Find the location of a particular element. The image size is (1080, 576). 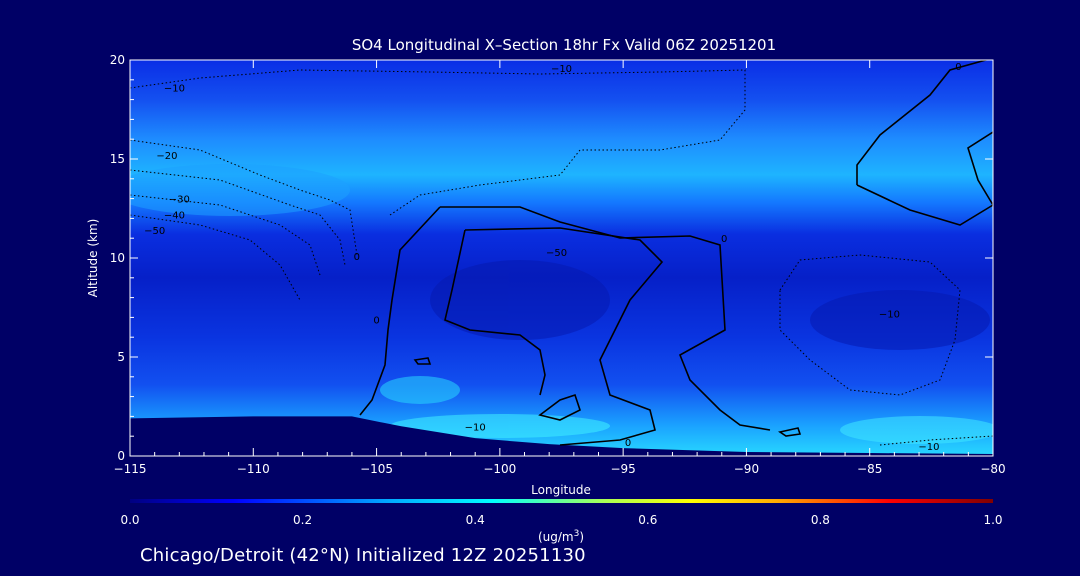

contour-zero-right is located at coordinates (924, 143).